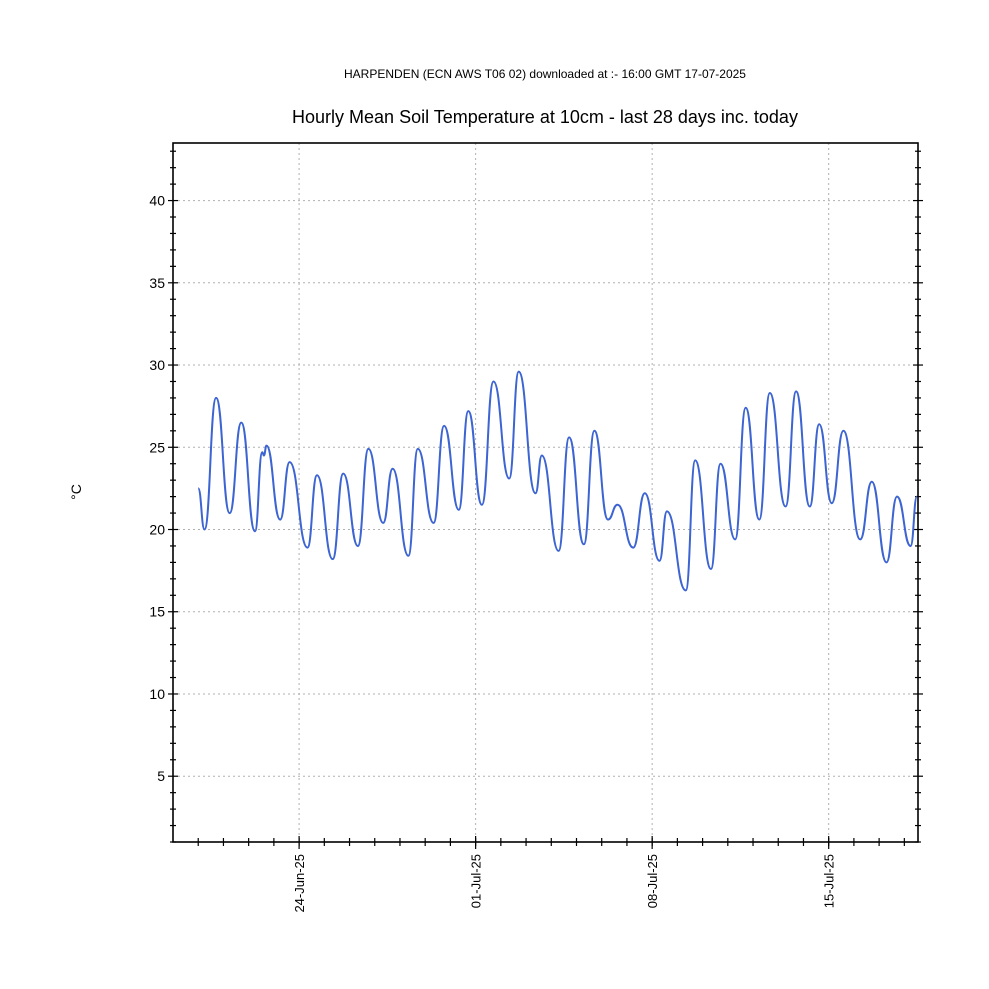 The width and height of the screenshot is (989, 989). Describe the element at coordinates (652, 881) in the screenshot. I see `x-tick-label: 08-Jul-25` at that location.